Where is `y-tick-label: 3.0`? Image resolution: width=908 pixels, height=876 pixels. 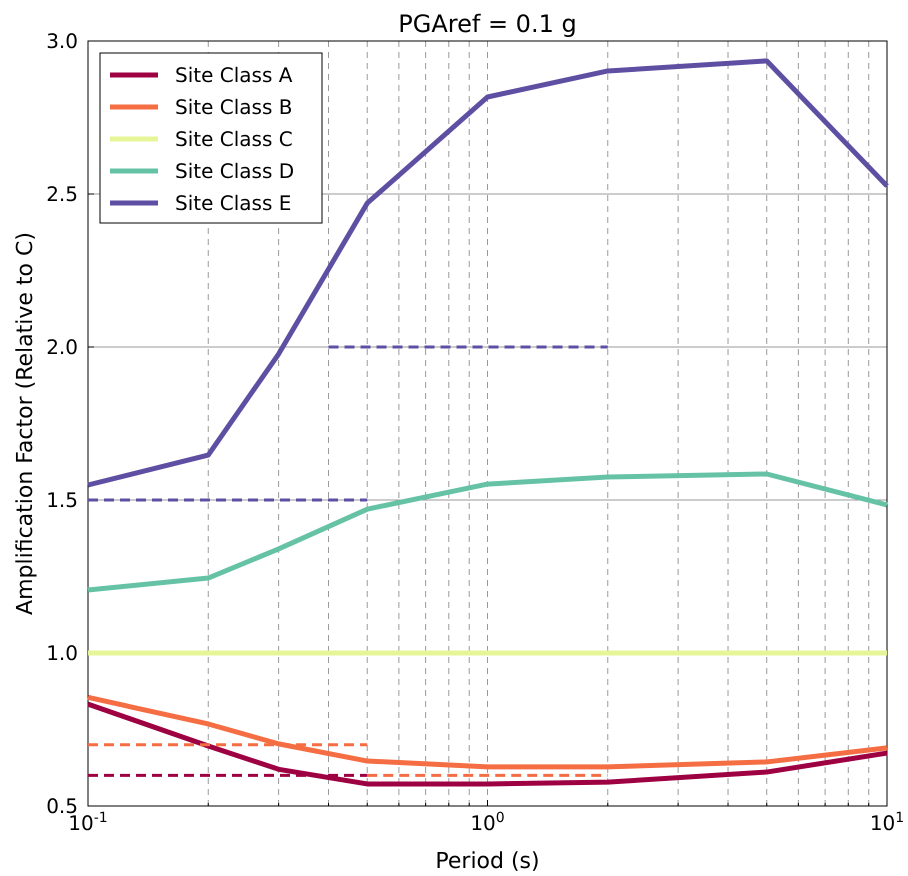 y-tick-label: 3.0 is located at coordinates (62, 41).